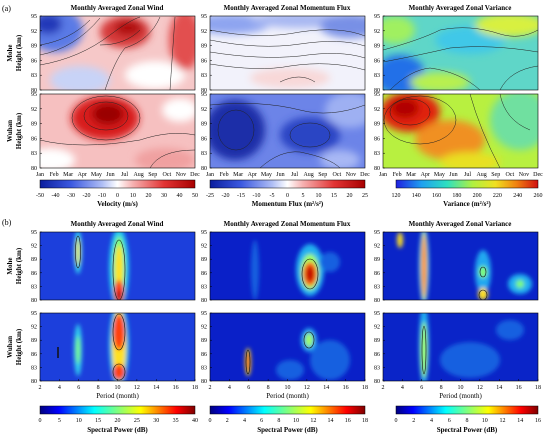 Image resolution: width=550 pixels, height=438 pixels. What do you see at coordinates (118, 388) in the screenshot?
I see `b-x-tick-period: 10` at bounding box center [118, 388].